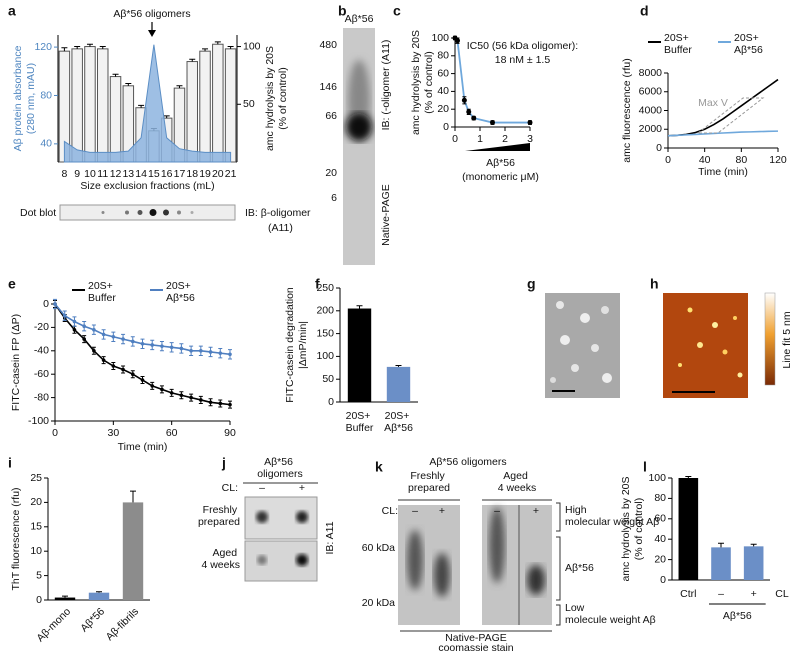  I want to click on gel-title: Aβ*56 oligomers, so click(467, 462).